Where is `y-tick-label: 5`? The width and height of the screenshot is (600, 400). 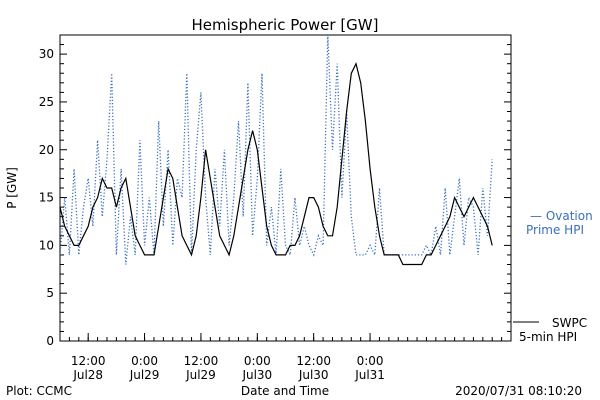 y-tick-label: 5 is located at coordinates (50, 293).